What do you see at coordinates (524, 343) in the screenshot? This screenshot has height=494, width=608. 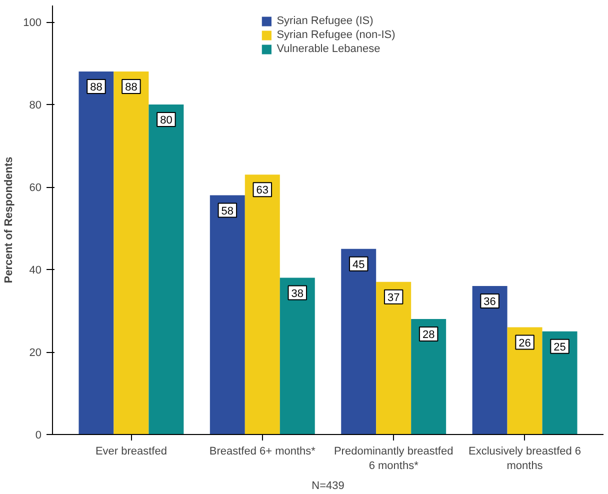 I see `data-label: 26` at bounding box center [524, 343].